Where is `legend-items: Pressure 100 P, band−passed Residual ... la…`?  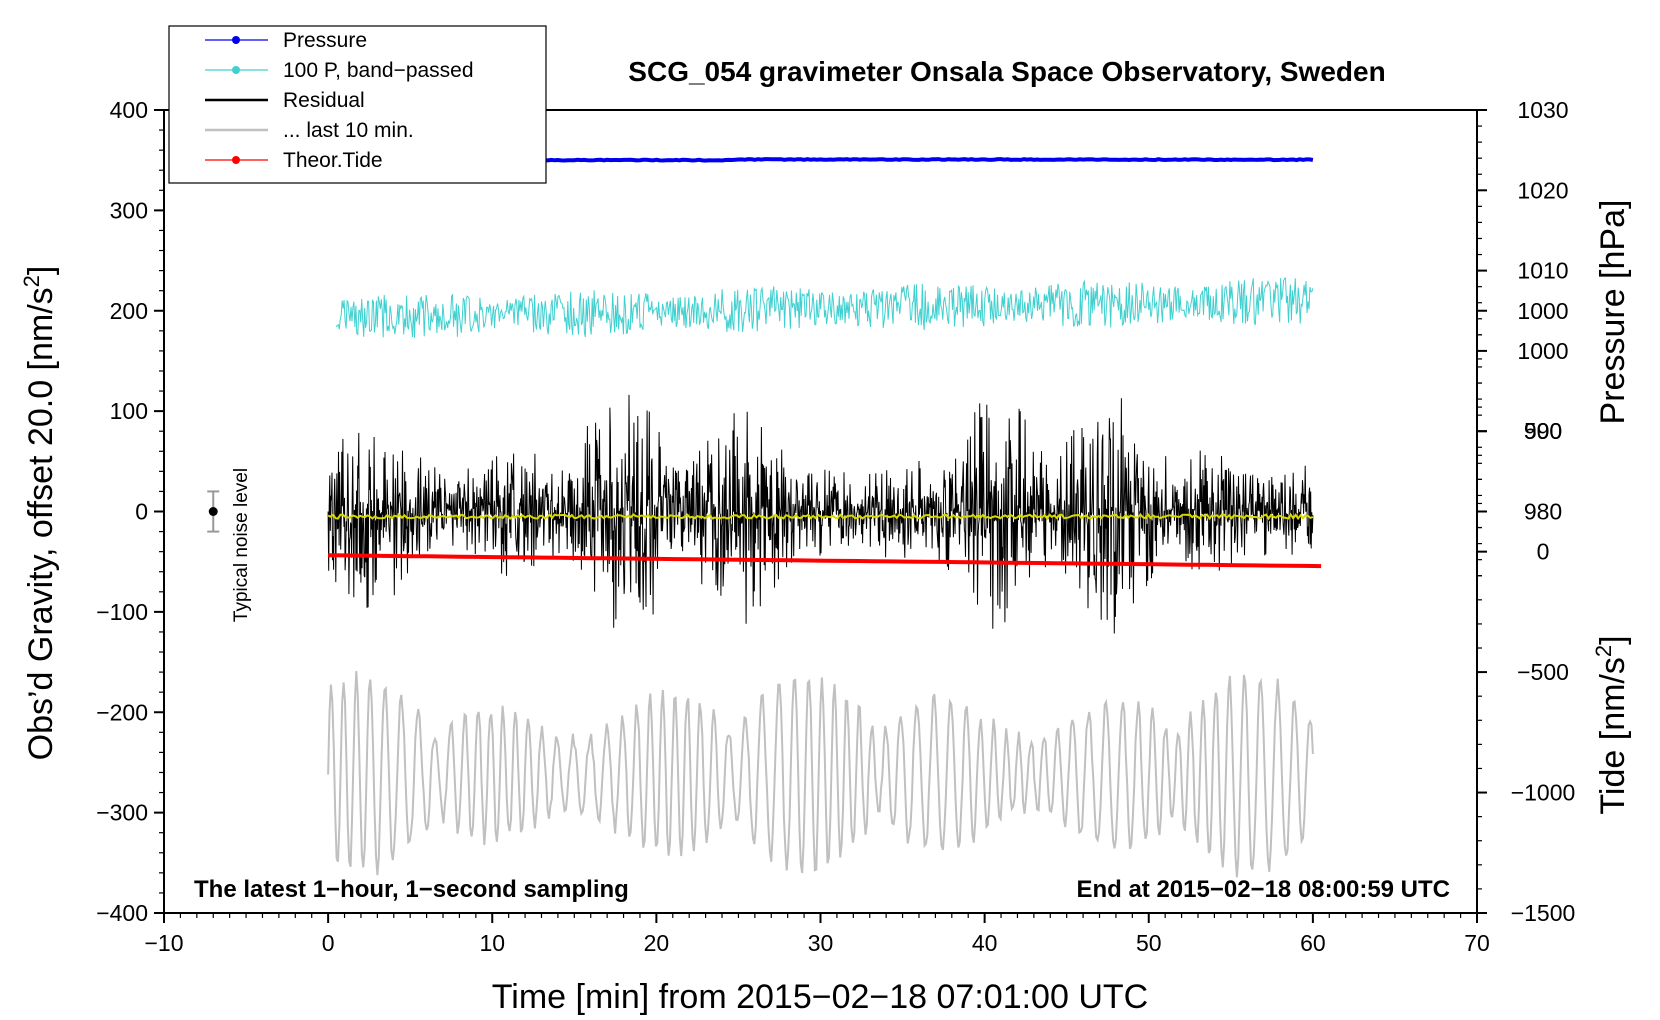 legend-items: Pressure 100 P, band−passed Residual ... la… is located at coordinates (339, 100).